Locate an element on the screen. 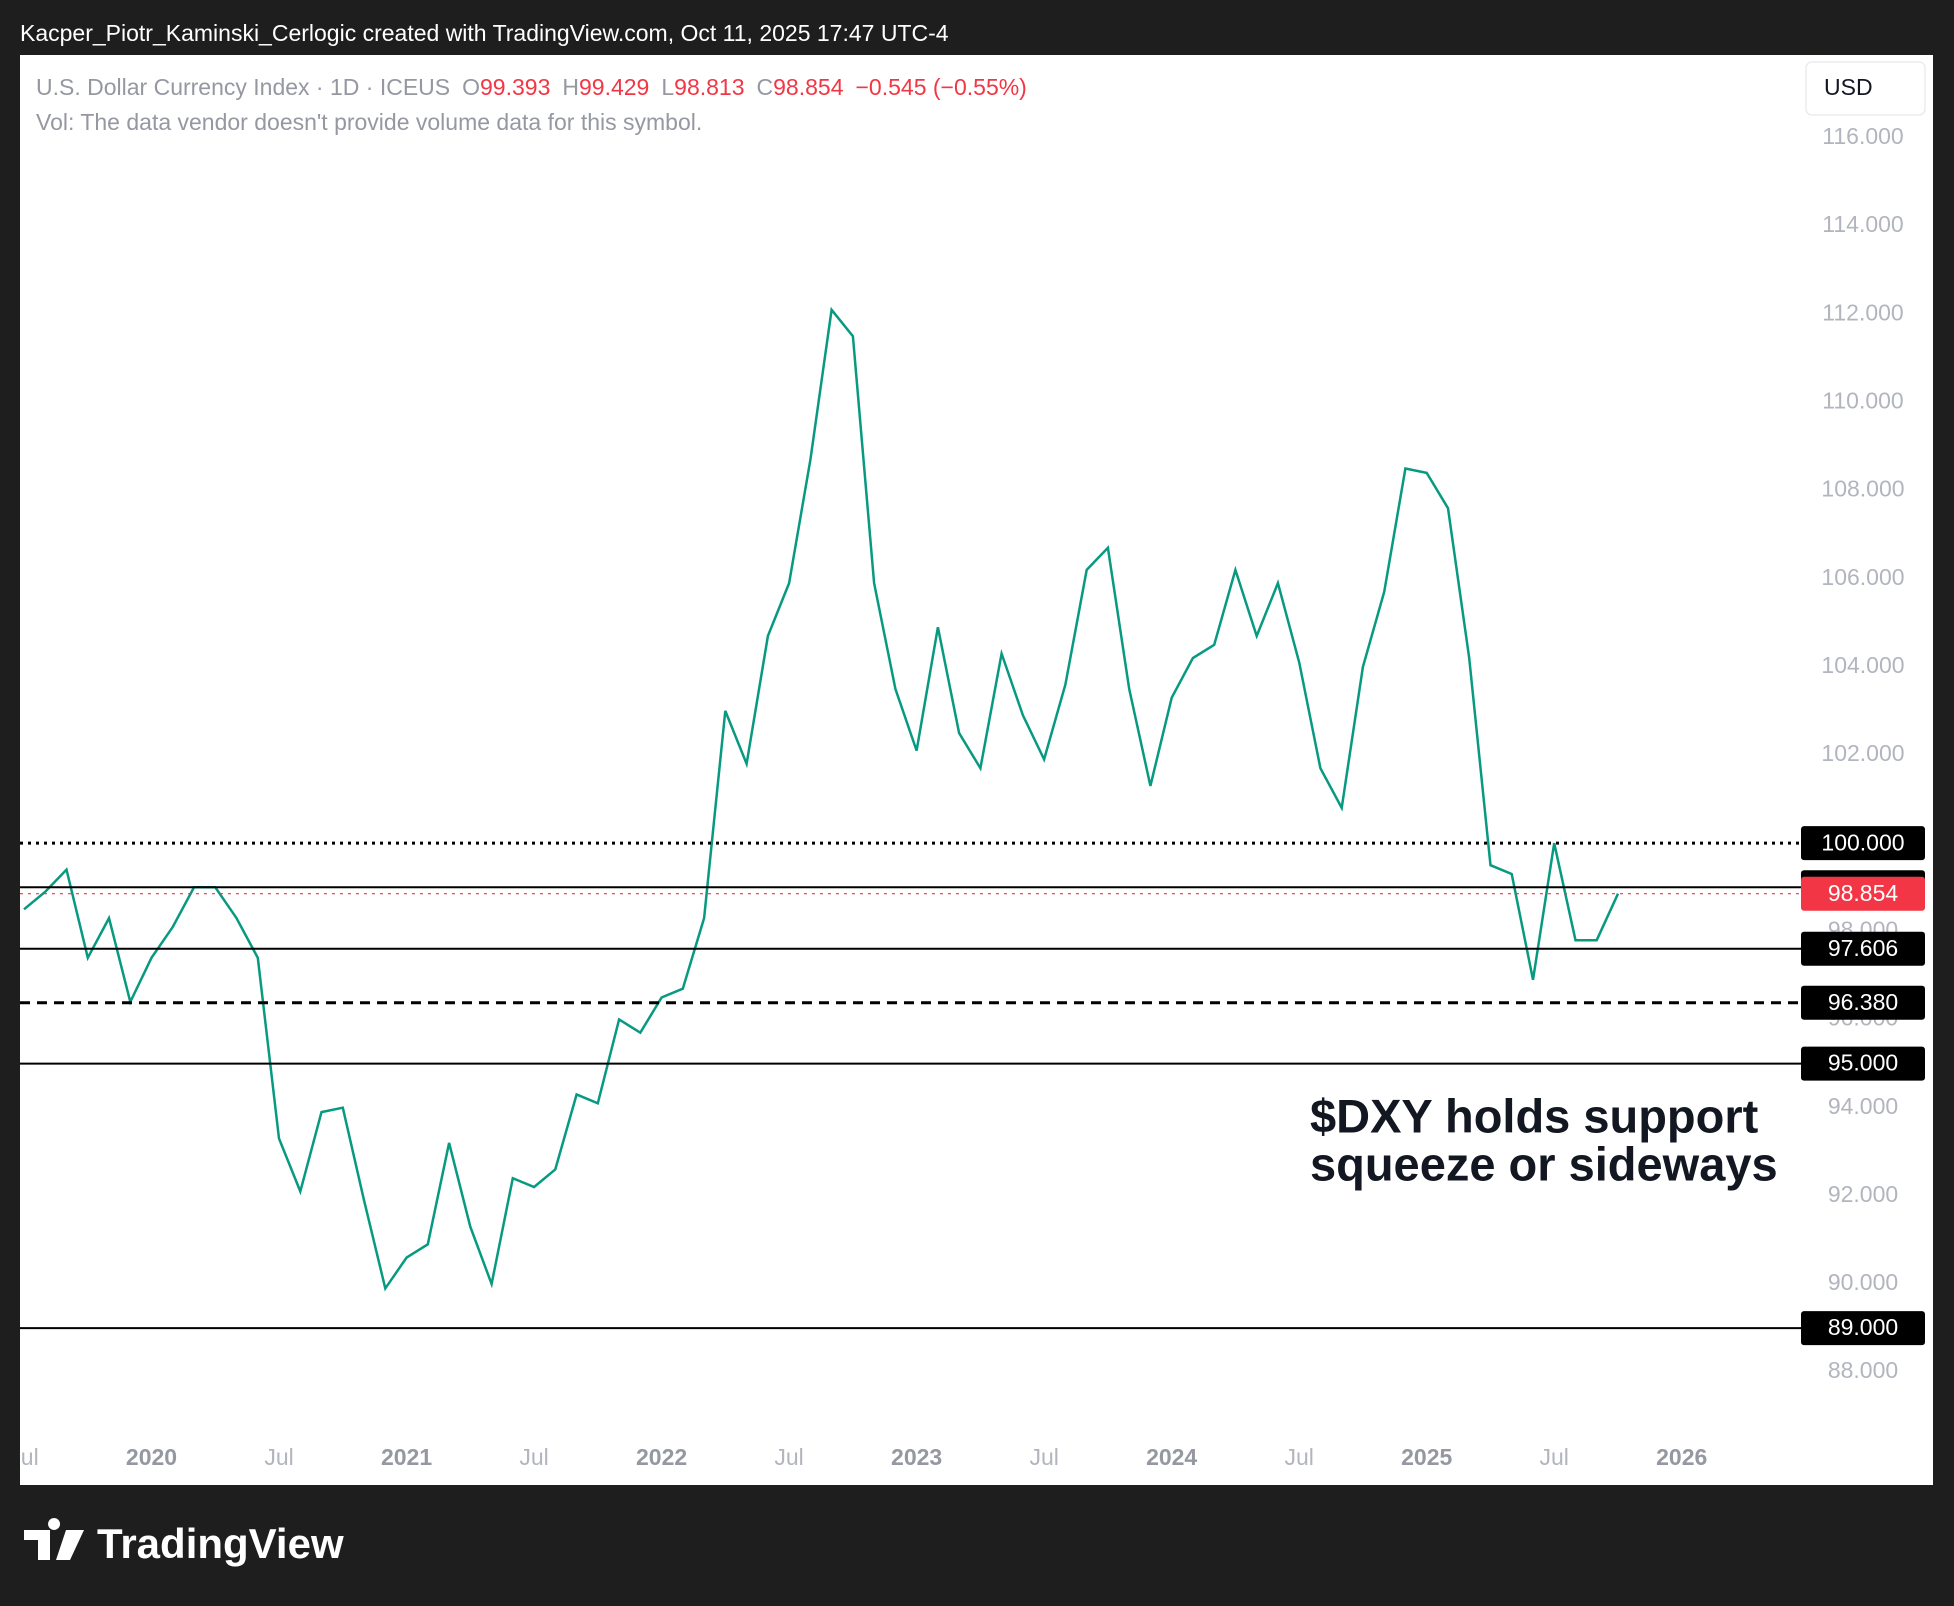  brand-logo is located at coordinates (54, 1539).